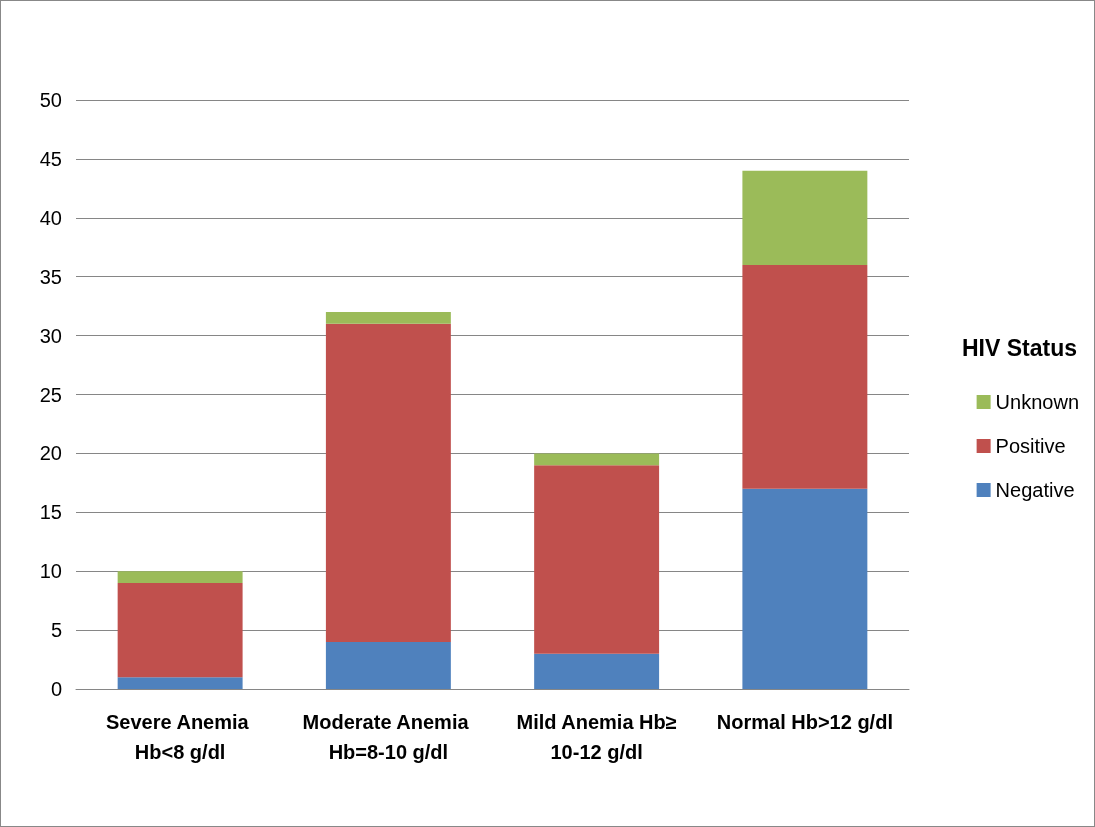 The height and width of the screenshot is (827, 1095). What do you see at coordinates (50, 100) in the screenshot?
I see `y-tick-label: 50` at bounding box center [50, 100].